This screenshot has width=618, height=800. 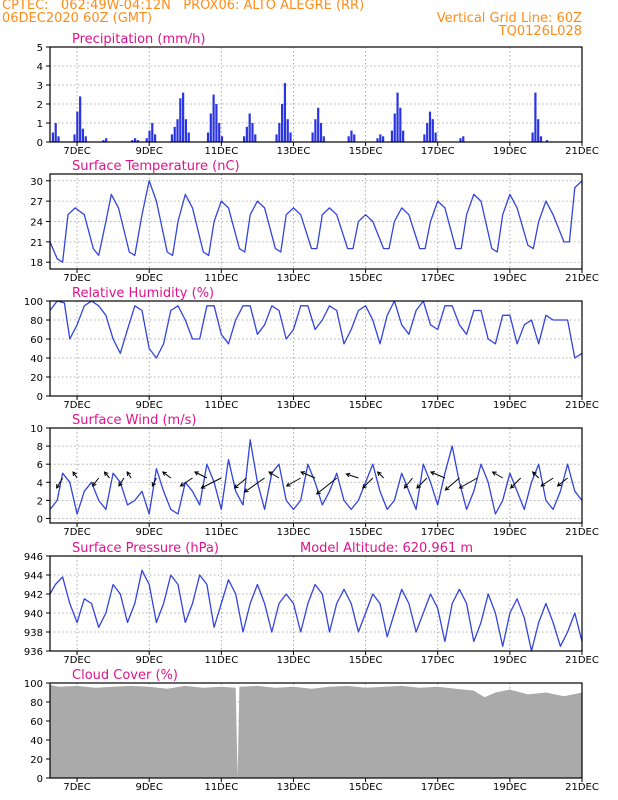 What do you see at coordinates (148, 405) in the screenshot?
I see `rh-xtick-label: 9DEC` at bounding box center [148, 405].